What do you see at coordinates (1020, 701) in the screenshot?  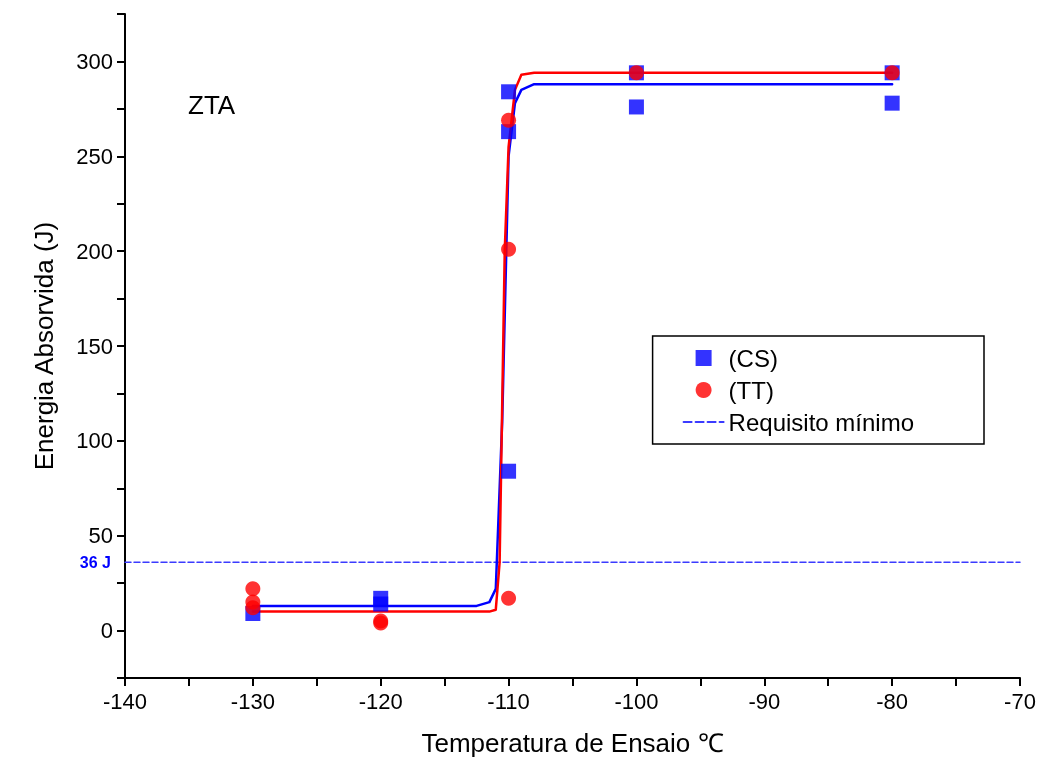 I see `x-tick-label: -70` at bounding box center [1020, 701].